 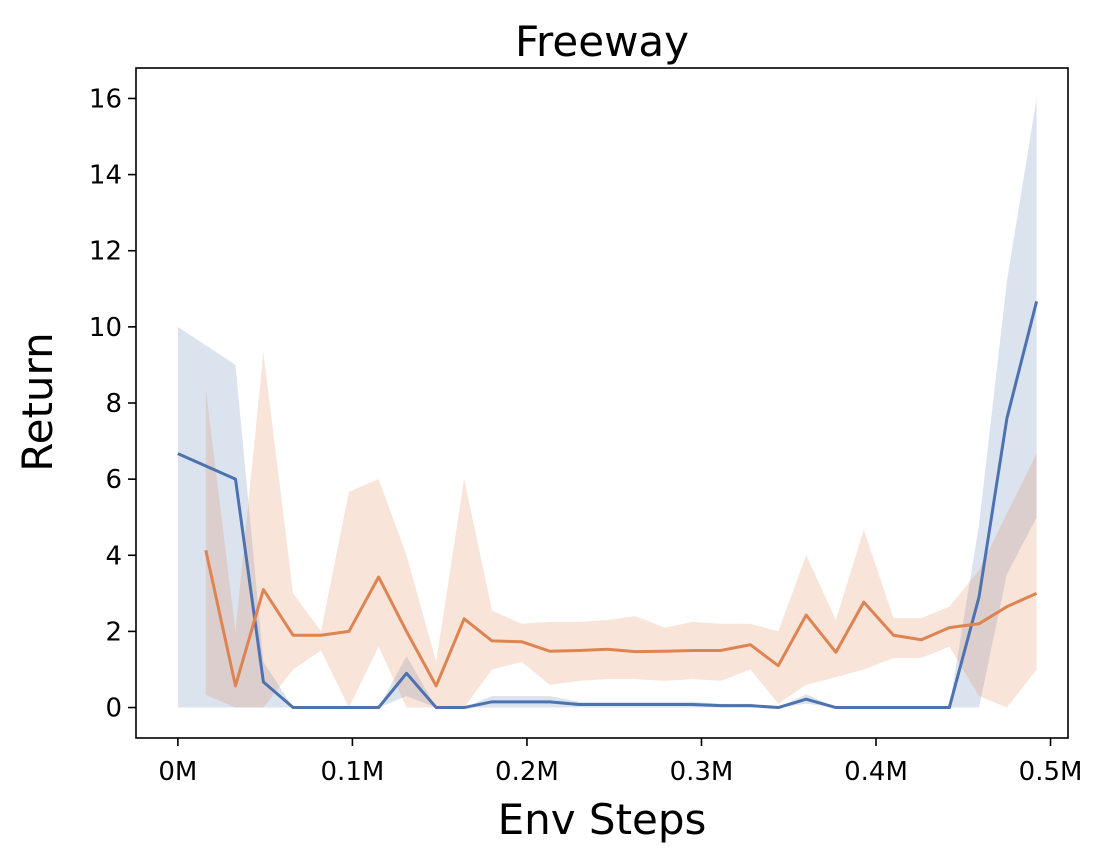 What do you see at coordinates (113, 556) in the screenshot?
I see `y-tick-label: 4` at bounding box center [113, 556].